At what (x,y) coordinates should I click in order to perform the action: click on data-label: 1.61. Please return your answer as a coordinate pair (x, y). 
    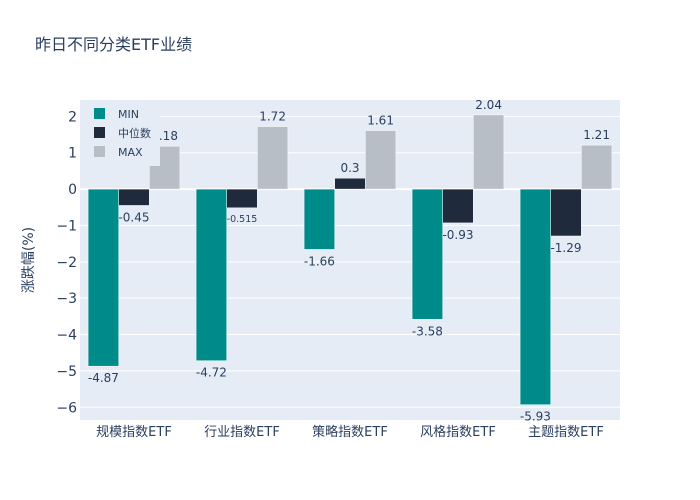
    Looking at the image, I should click on (380, 121).